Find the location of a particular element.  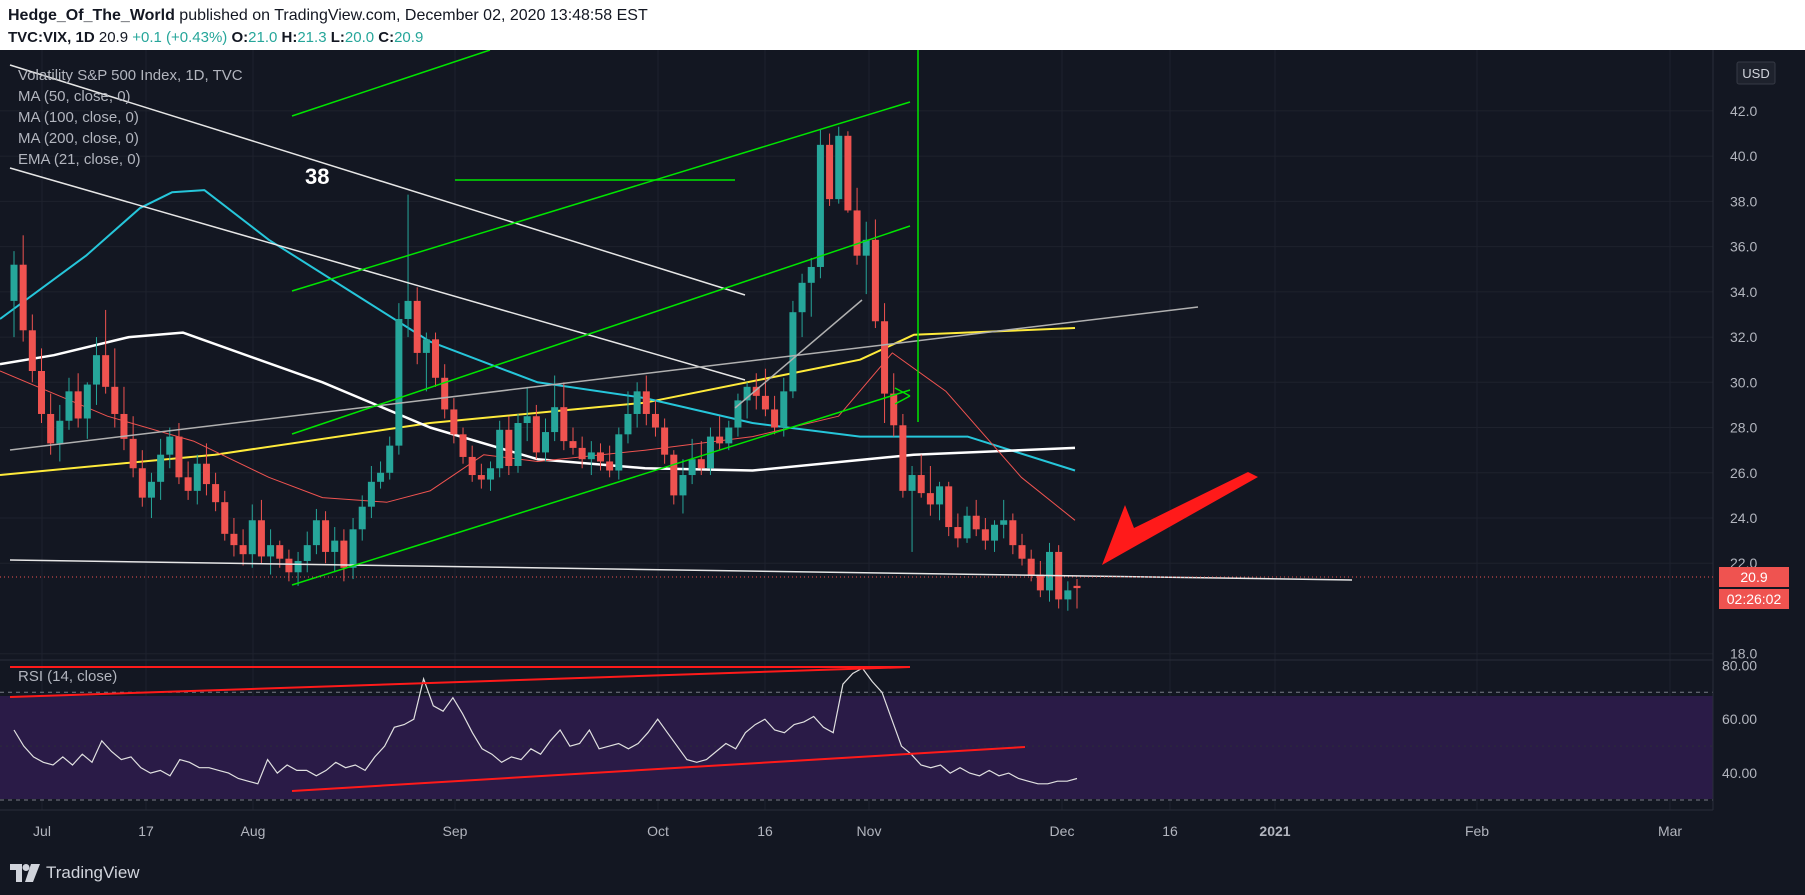

author-name: Hedge_Of_The_World is located at coordinates (91, 15).